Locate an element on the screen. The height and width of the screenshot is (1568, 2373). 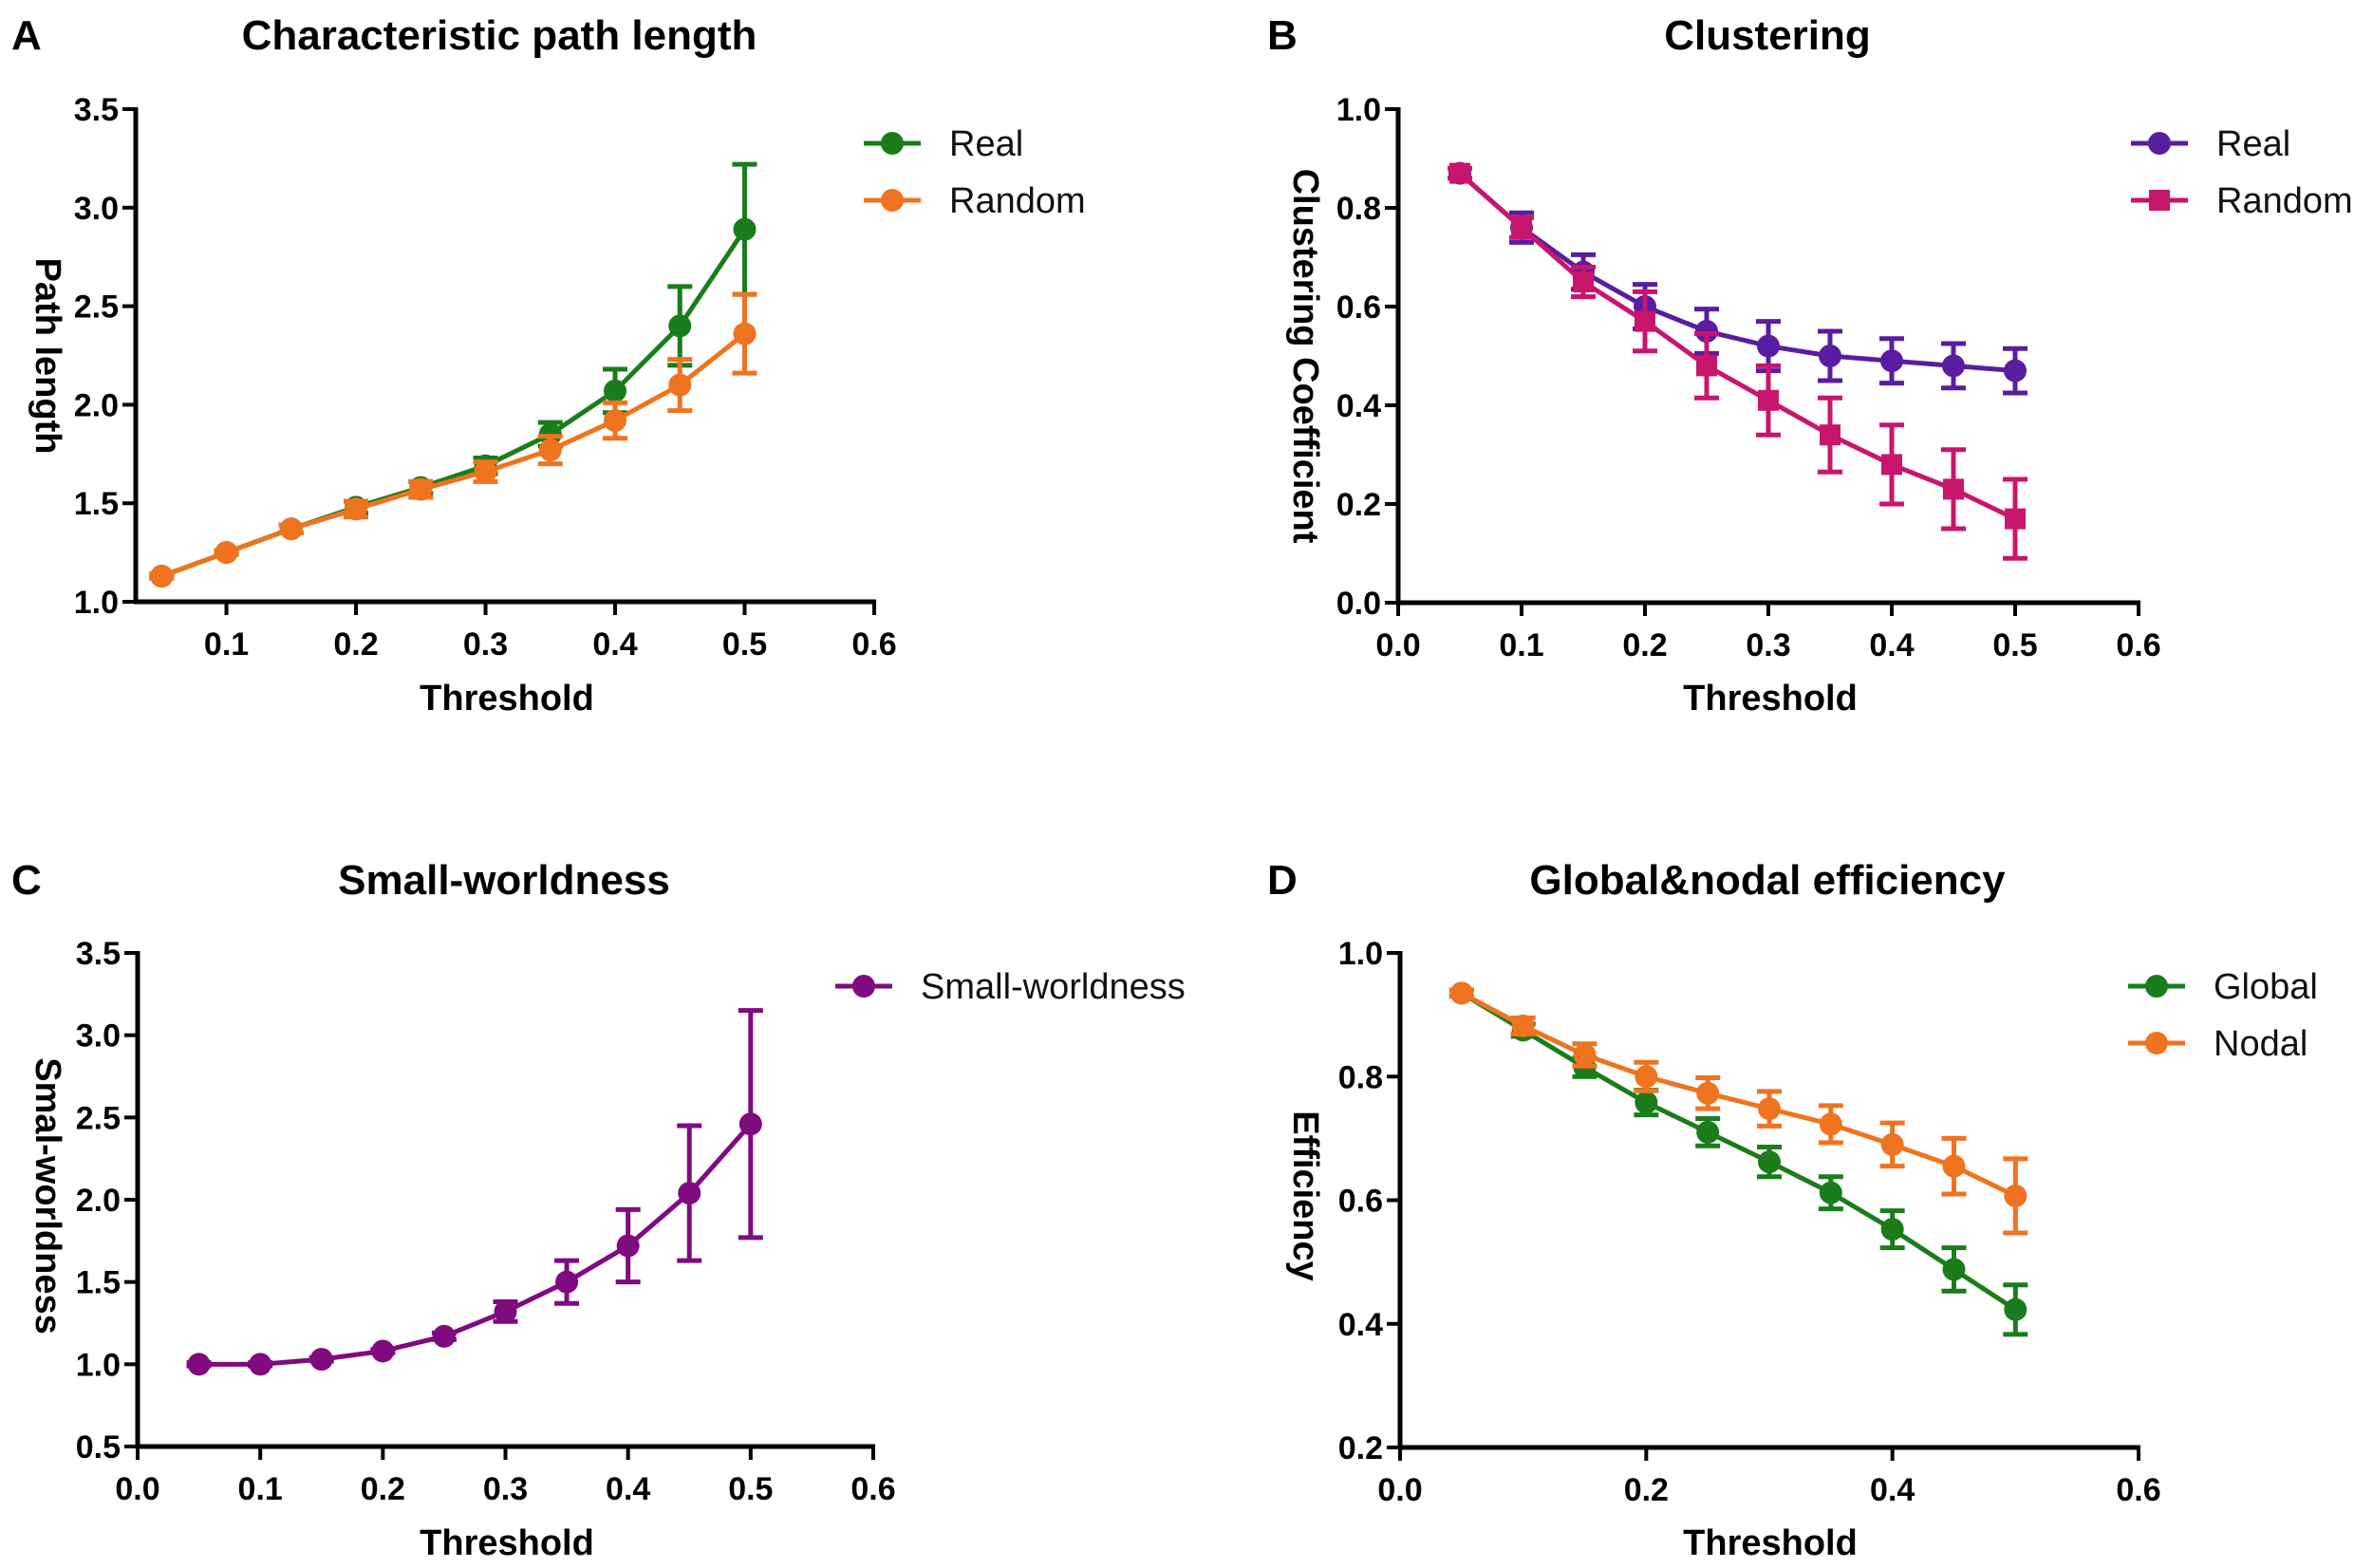
y-tick-label: 2.0 is located at coordinates (98, 1201).